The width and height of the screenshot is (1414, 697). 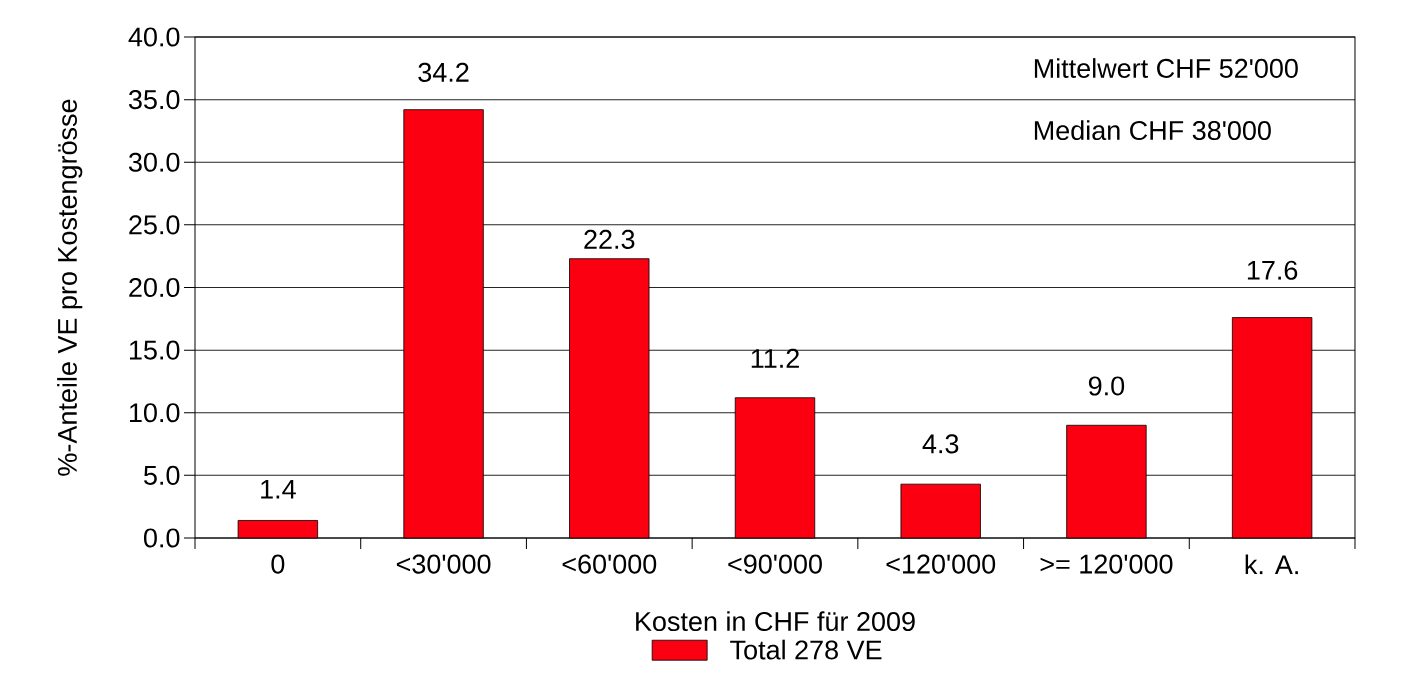 I want to click on x-tick-label: <60'000, so click(x=609, y=564).